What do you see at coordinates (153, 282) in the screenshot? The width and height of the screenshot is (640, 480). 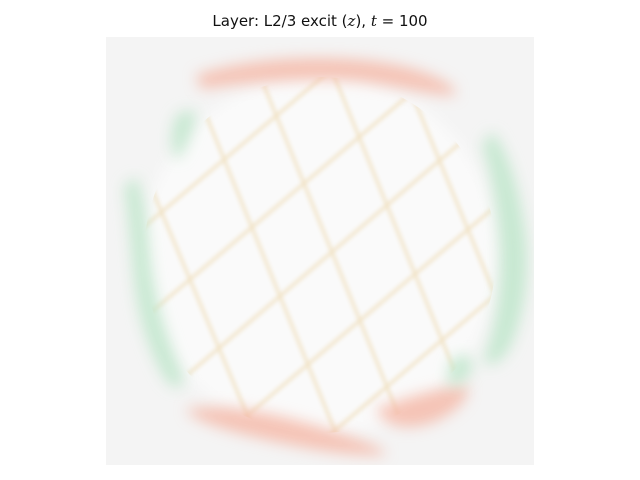 I see `green-band-left` at bounding box center [153, 282].